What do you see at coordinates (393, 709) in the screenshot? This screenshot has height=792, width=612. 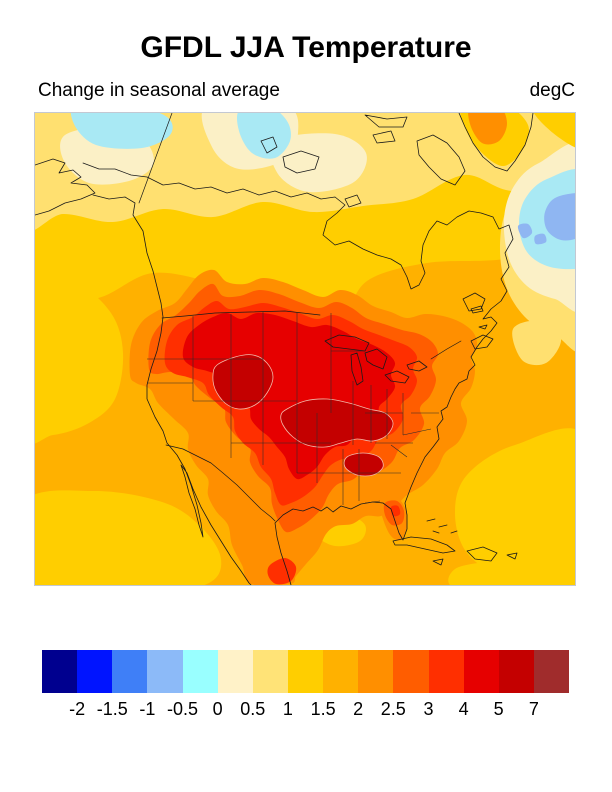 I see `colorbar-tick-label: 2.5` at bounding box center [393, 709].